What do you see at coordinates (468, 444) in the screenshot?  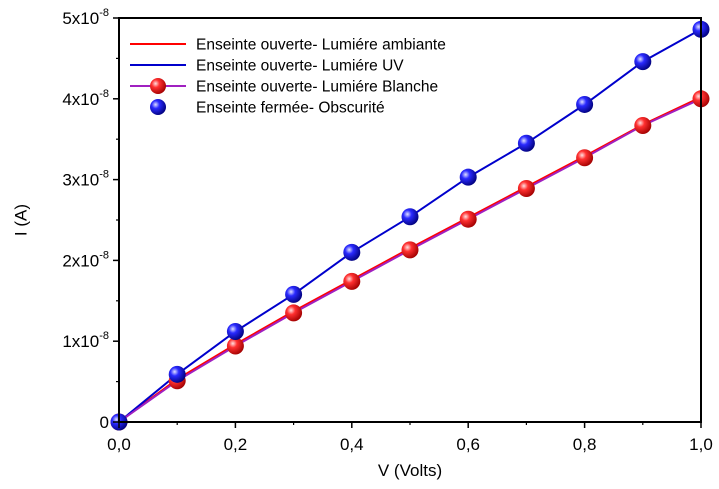 I see `x-tick-label: 0,6` at bounding box center [468, 444].